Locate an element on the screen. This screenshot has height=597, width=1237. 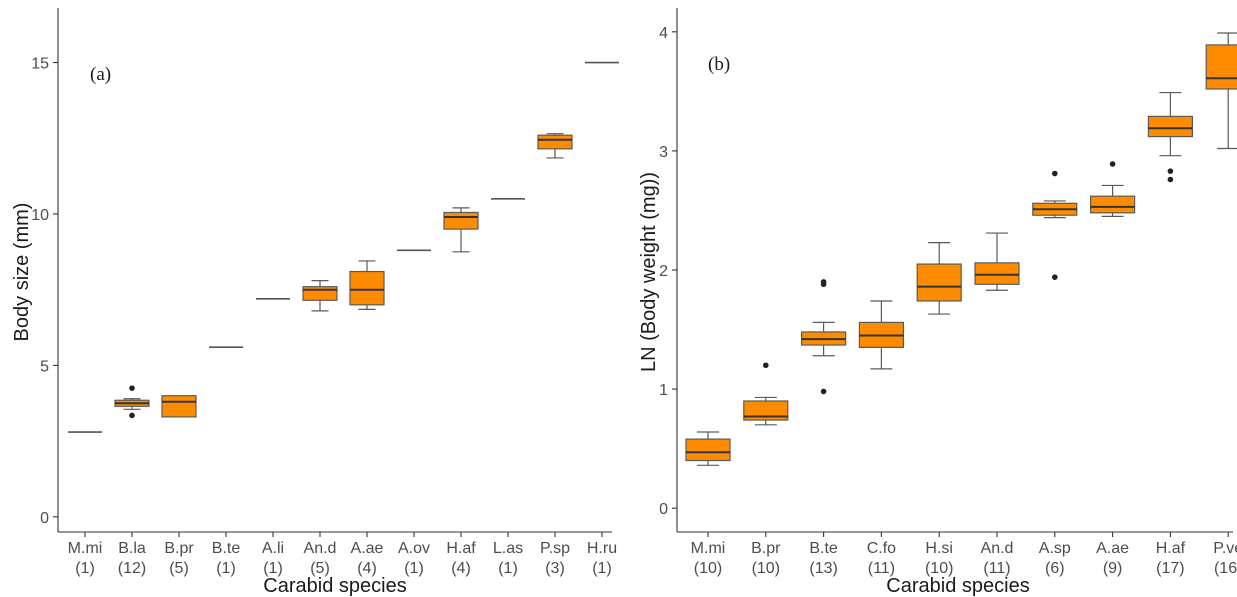
panel-a-x-tick-label: H.ru is located at coordinates (602, 548).